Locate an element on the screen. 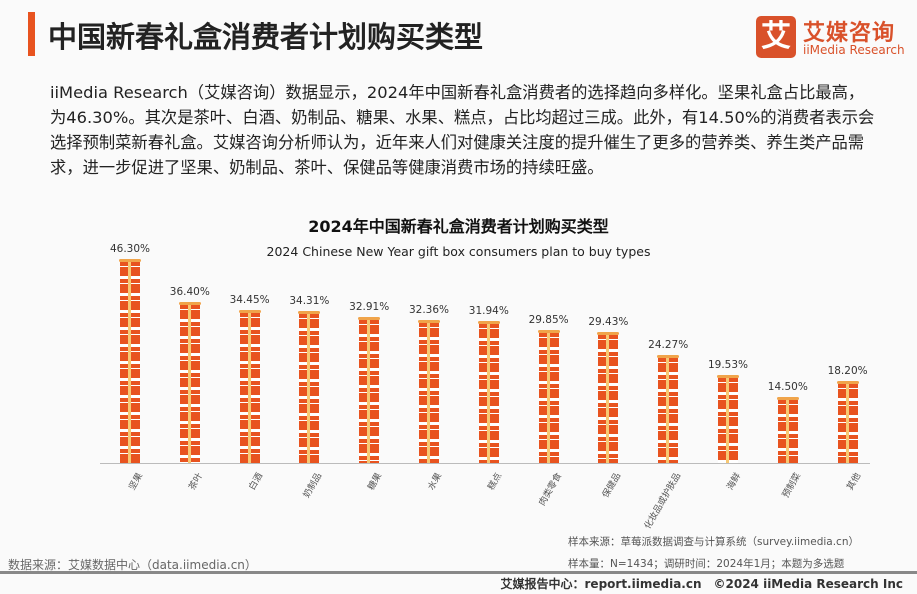 The image size is (917, 594). x-tick-label: 白酒 is located at coordinates (256, 482).